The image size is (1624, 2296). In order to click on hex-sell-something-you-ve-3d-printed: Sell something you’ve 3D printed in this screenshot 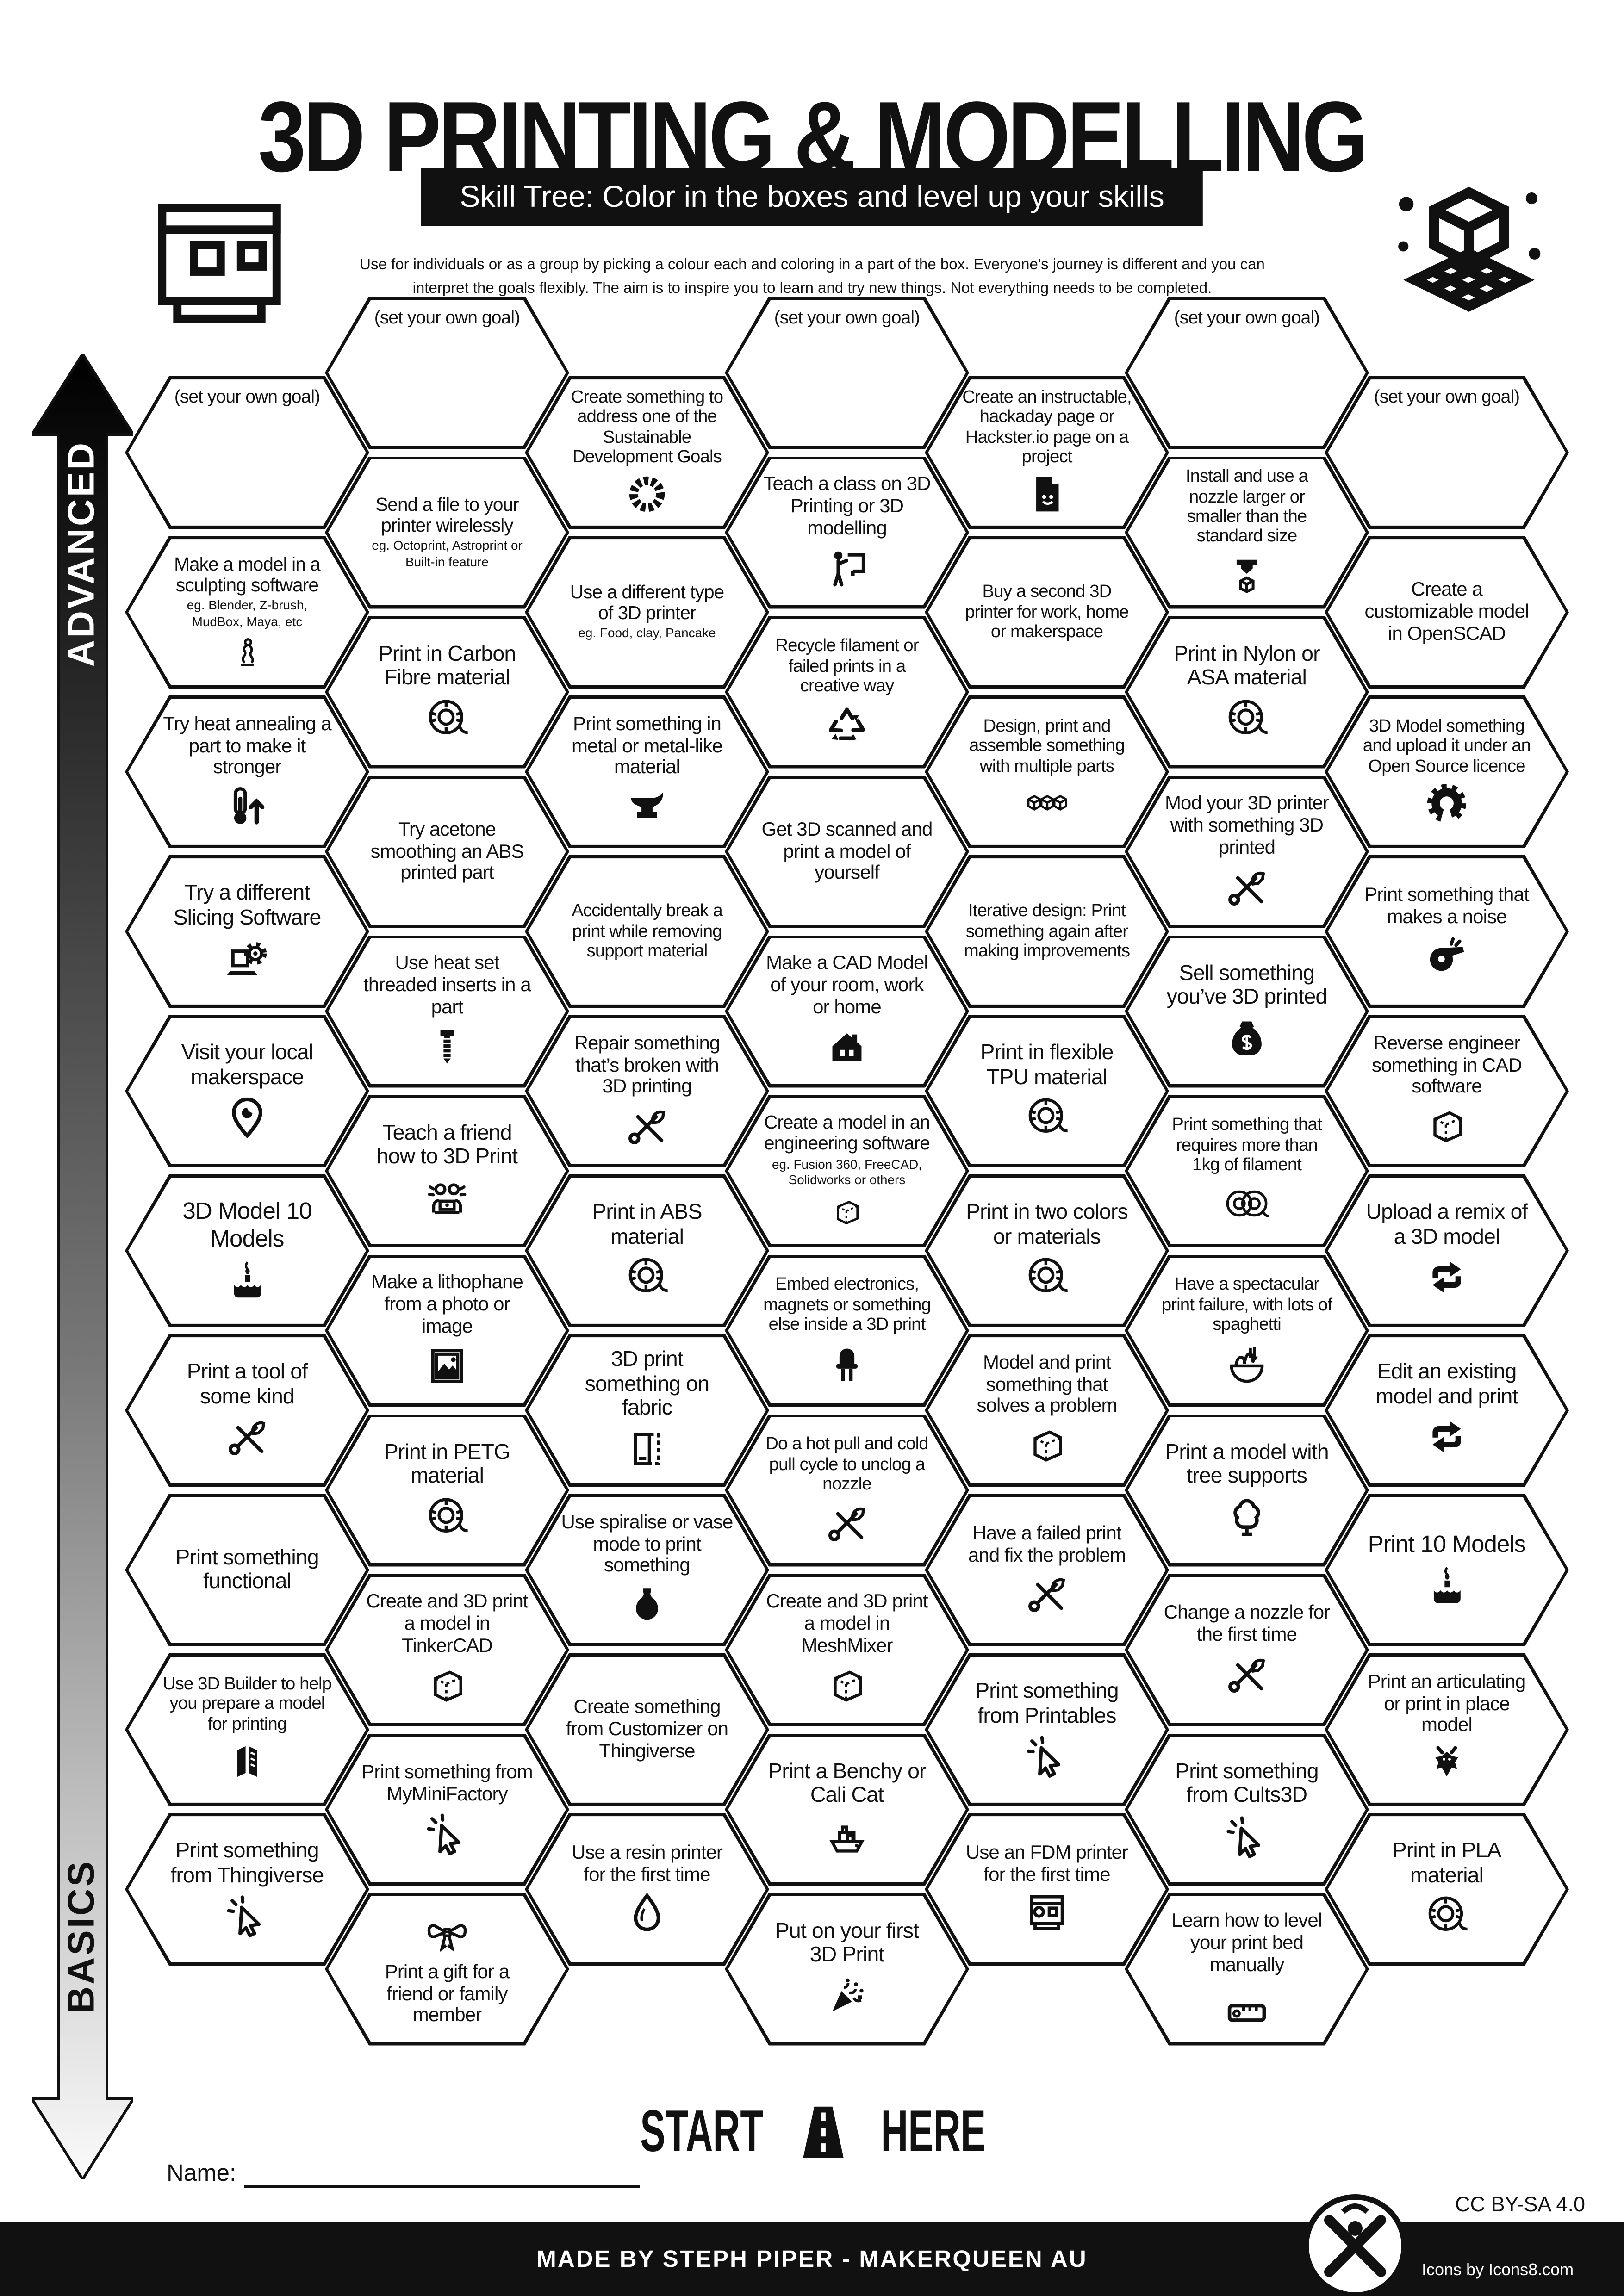, I will do `click(1247, 1012)`.